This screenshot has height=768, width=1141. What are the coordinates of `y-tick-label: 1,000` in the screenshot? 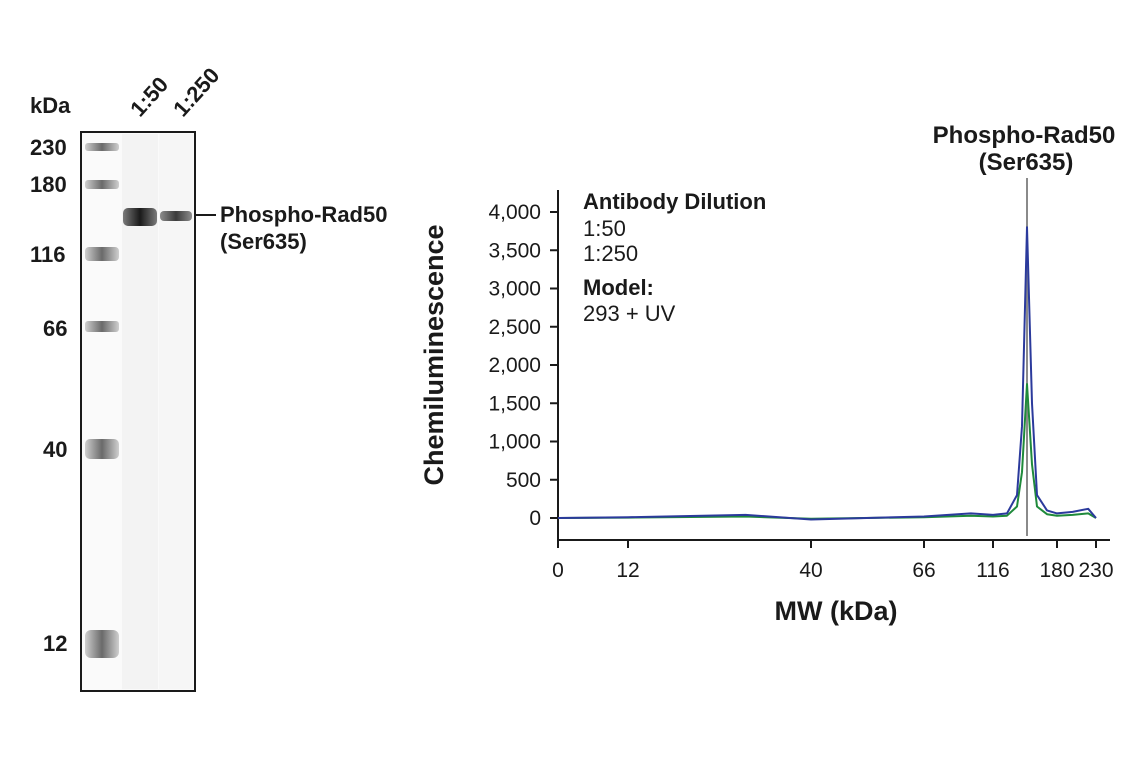 It's located at (514, 442).